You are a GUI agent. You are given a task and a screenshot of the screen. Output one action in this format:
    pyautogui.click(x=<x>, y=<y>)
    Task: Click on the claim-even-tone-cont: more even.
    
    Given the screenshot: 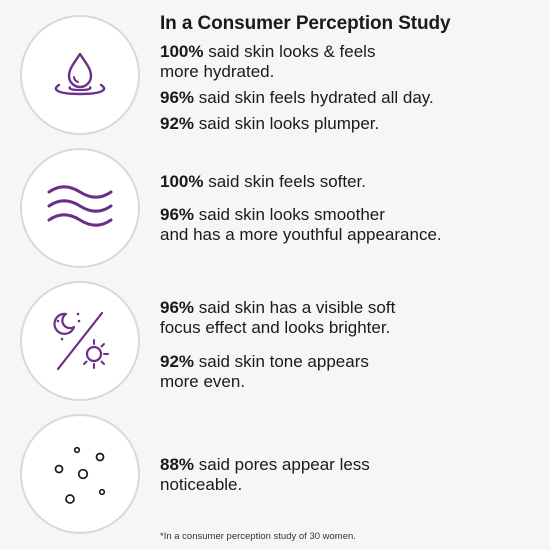 What is the action you would take?
    pyautogui.click(x=203, y=381)
    